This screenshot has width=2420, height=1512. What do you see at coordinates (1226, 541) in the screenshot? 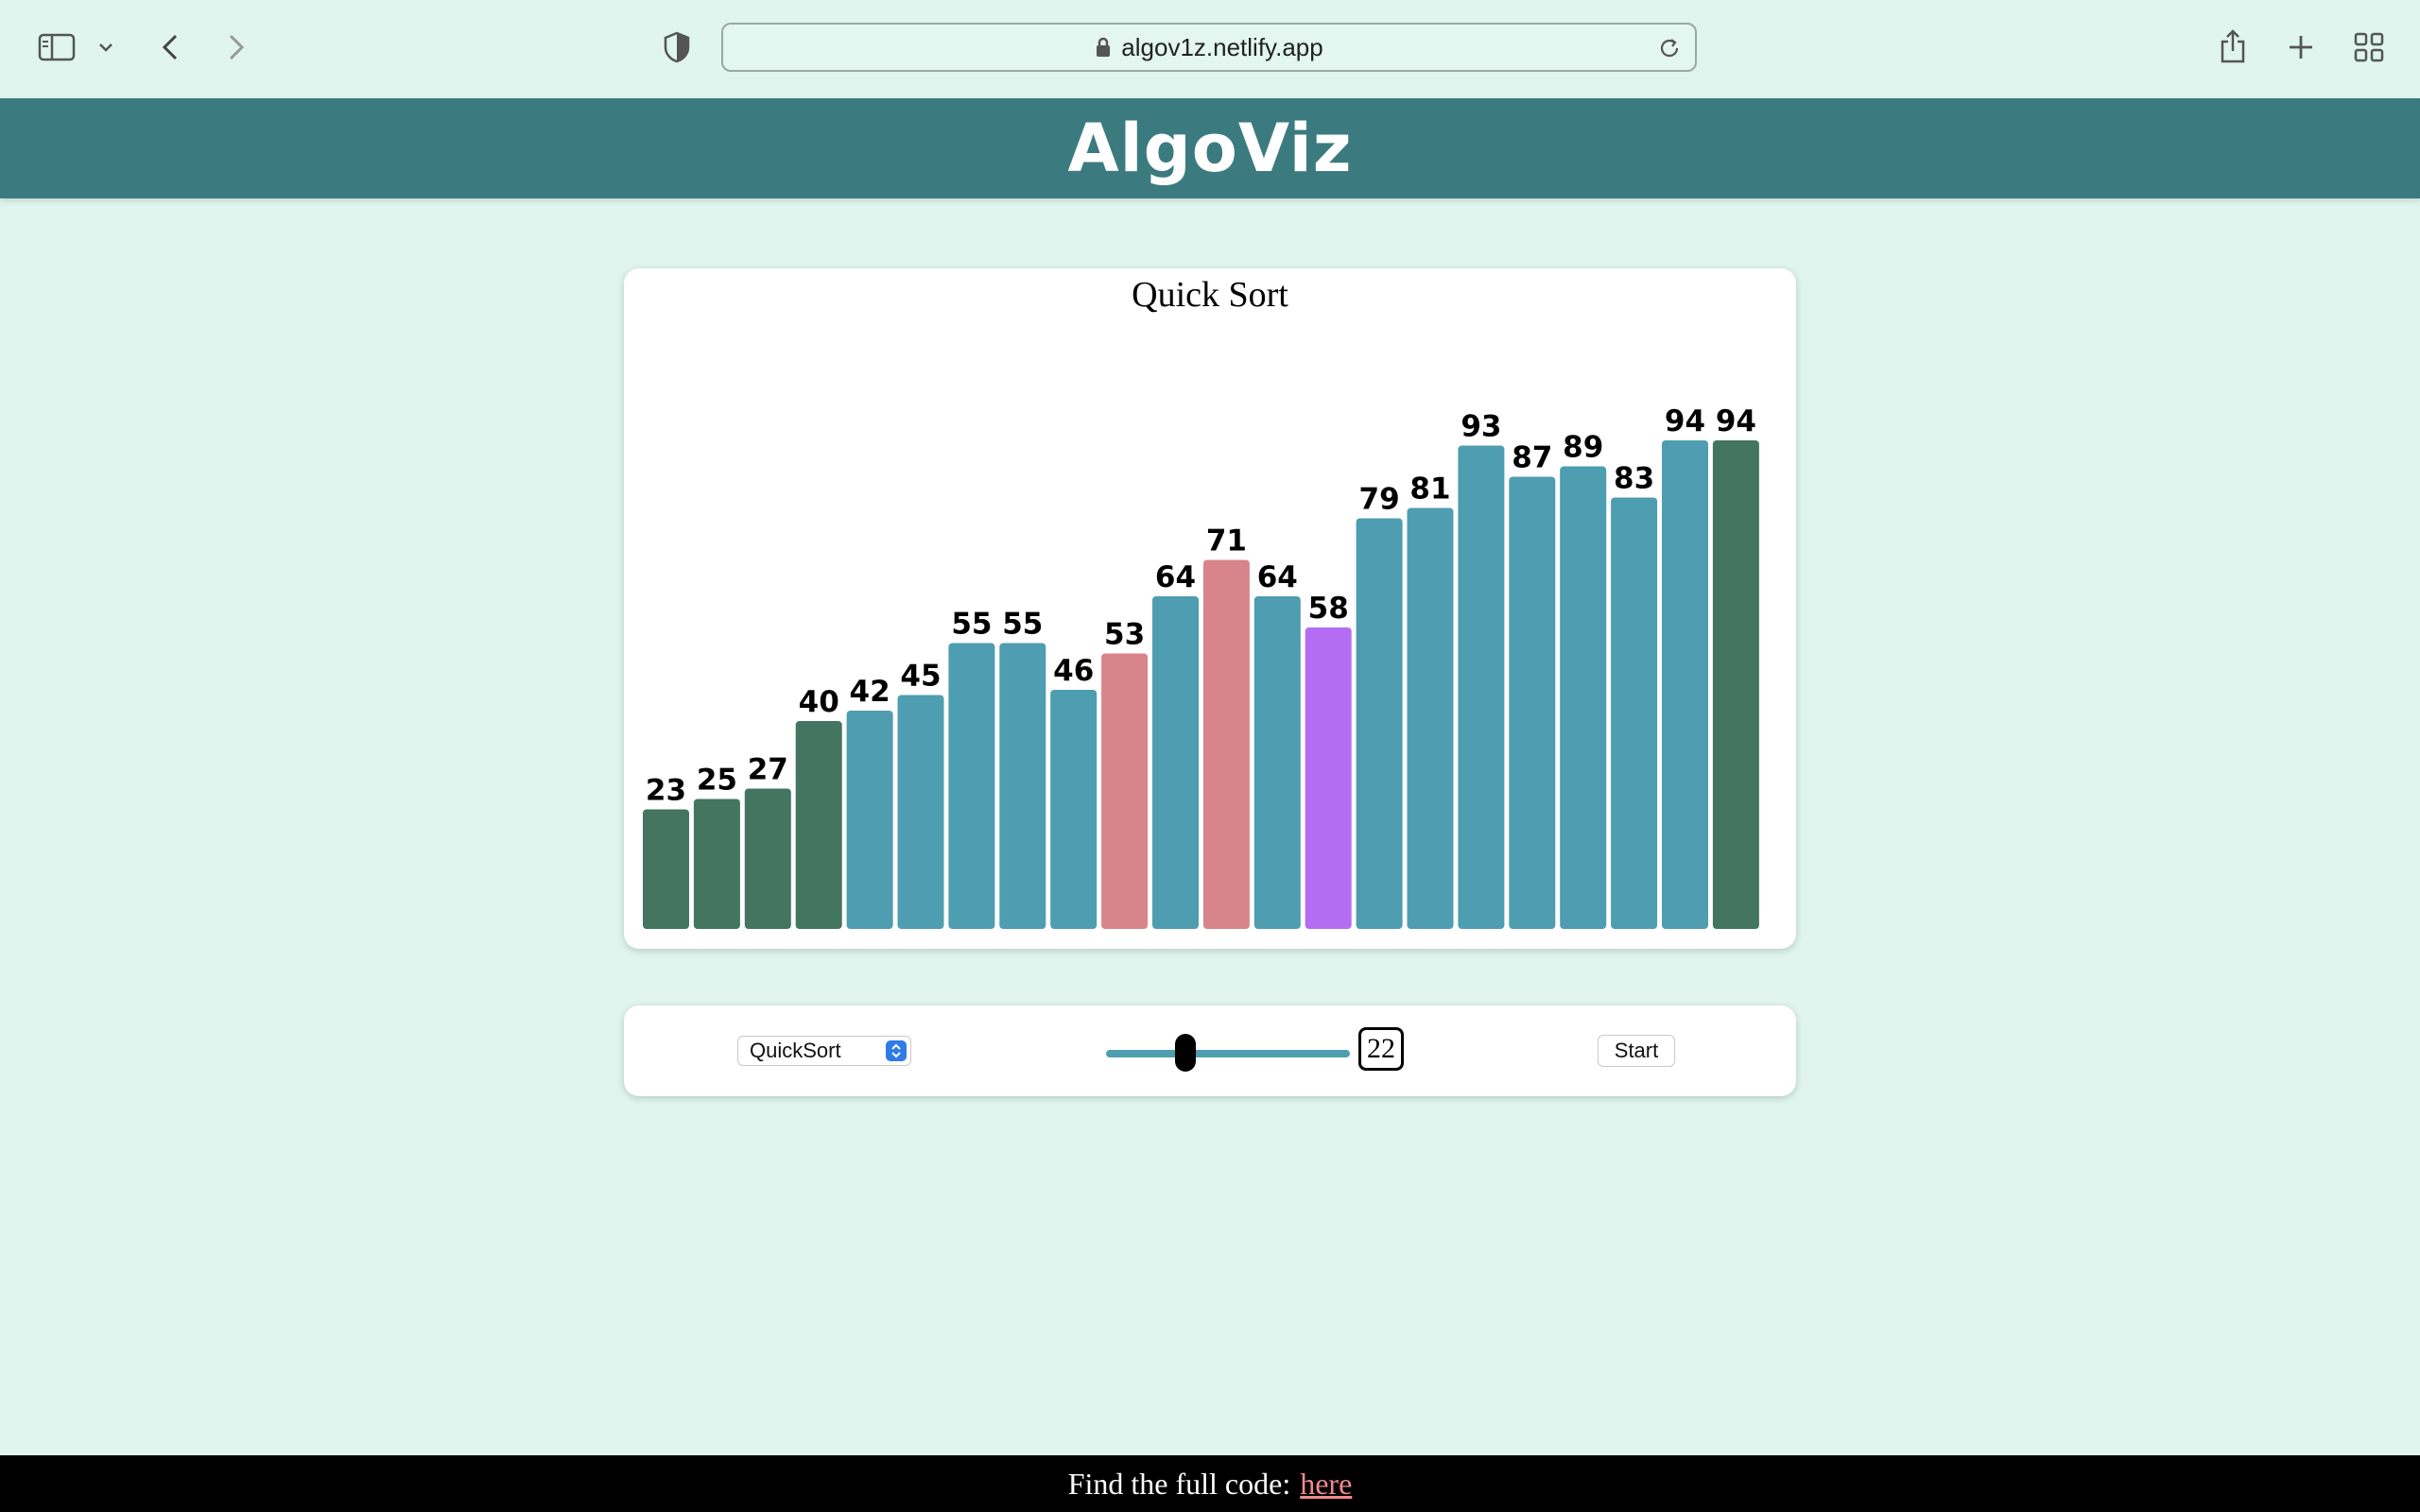
I see `bar-label-12: 71` at bounding box center [1226, 541].